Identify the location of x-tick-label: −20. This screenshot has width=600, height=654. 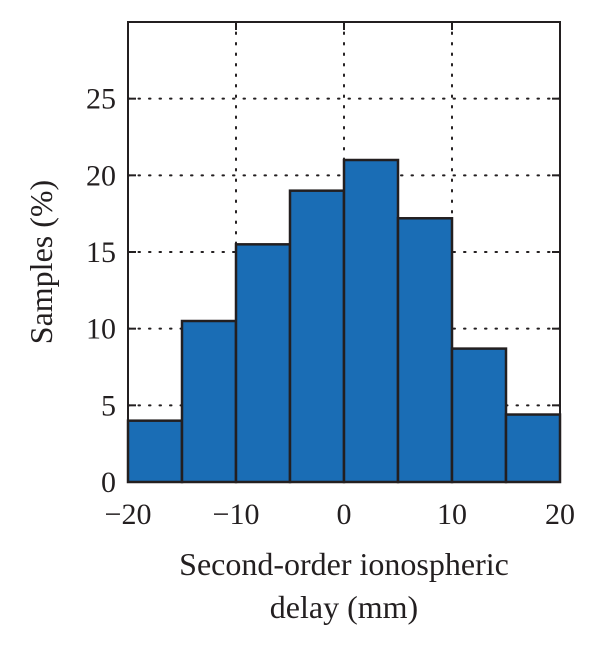
(128, 514).